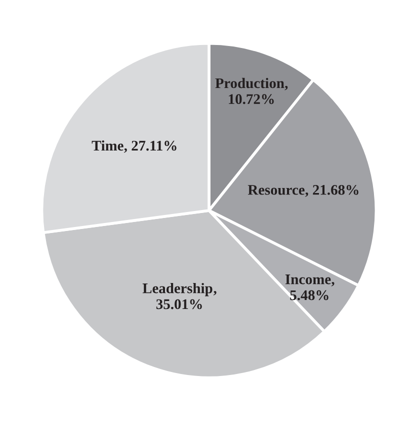 The height and width of the screenshot is (421, 418). What do you see at coordinates (331, 190) in the screenshot?
I see `data-label: , 21.68%` at bounding box center [331, 190].